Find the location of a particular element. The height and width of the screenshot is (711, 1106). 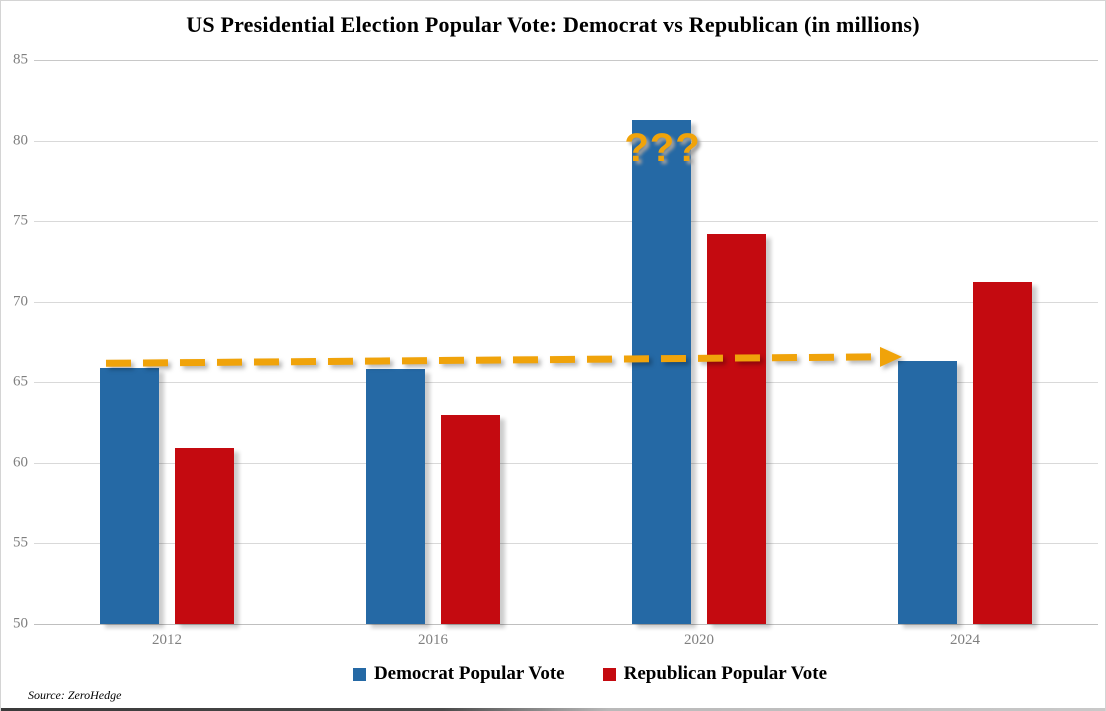

x-tick-label-2020: 2020 is located at coordinates (699, 640).